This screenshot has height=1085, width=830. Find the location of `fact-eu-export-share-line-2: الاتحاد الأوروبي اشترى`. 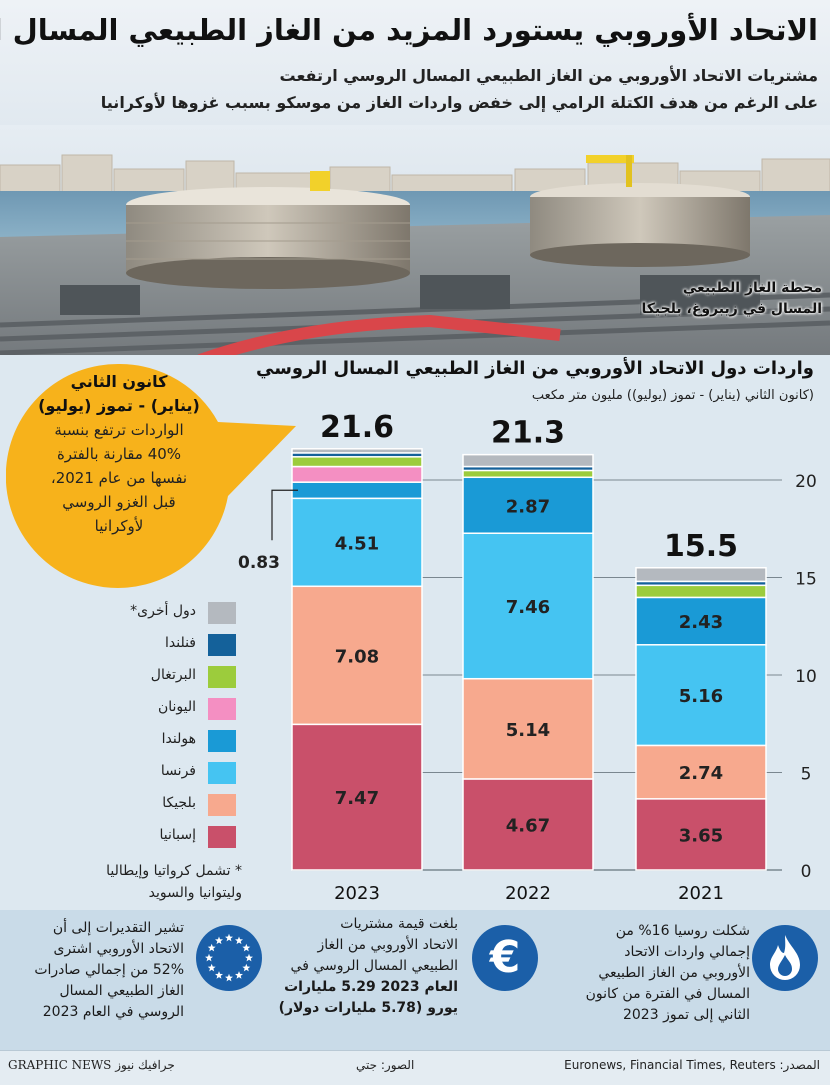

fact-eu-export-share-line-2: الاتحاد الأوروبي اشترى is located at coordinates (118, 949).